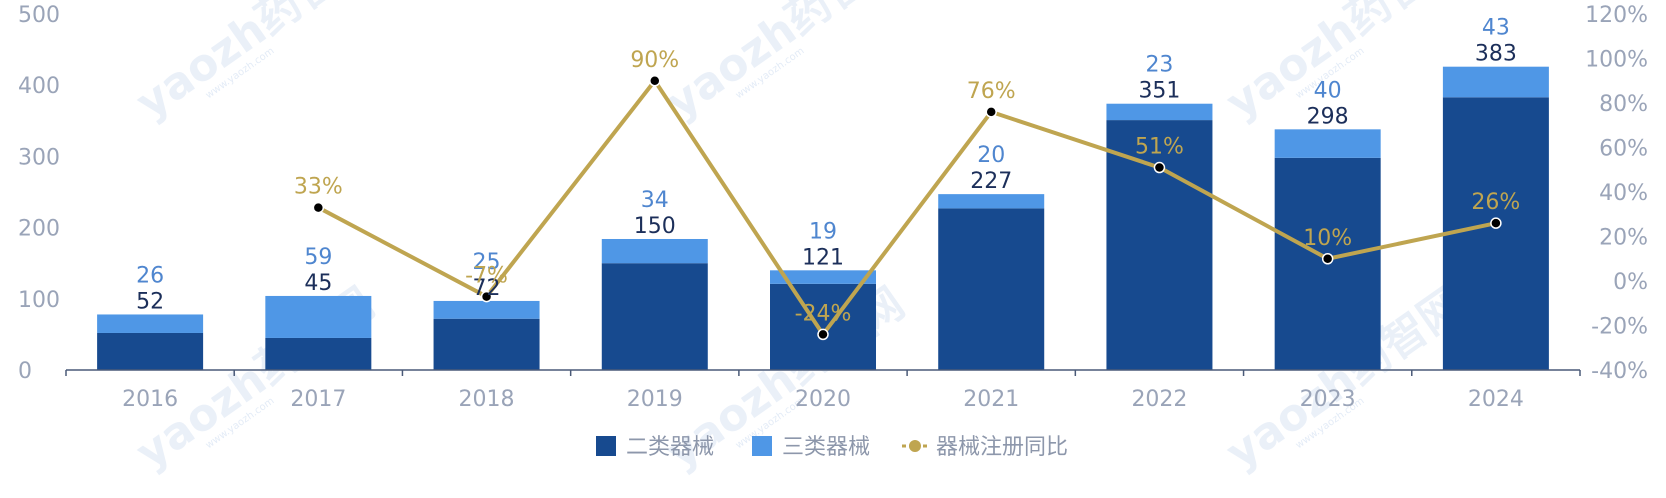 This screenshot has width=1666, height=498. Describe the element at coordinates (823, 399) in the screenshot. I see `x-tick-label-2020: 2020` at that location.